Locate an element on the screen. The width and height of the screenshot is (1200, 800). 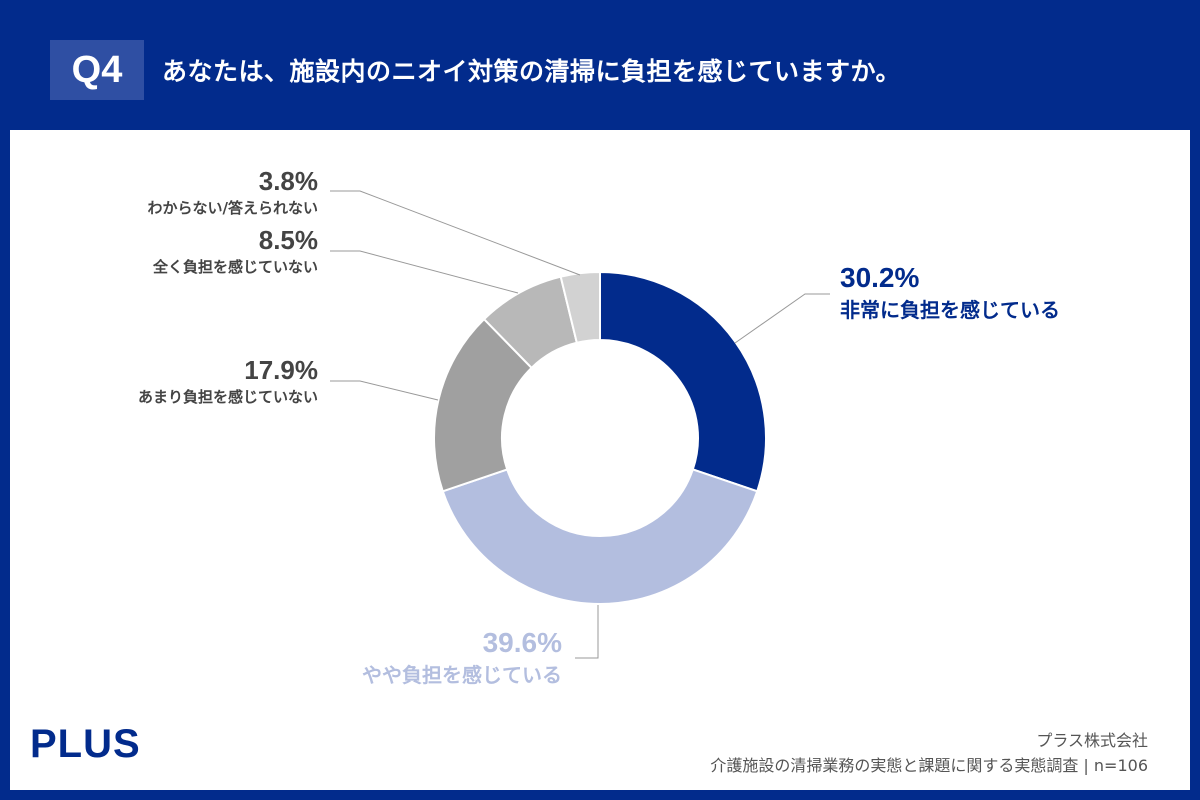
category-label: わからない/答えられない is located at coordinates (232, 208).